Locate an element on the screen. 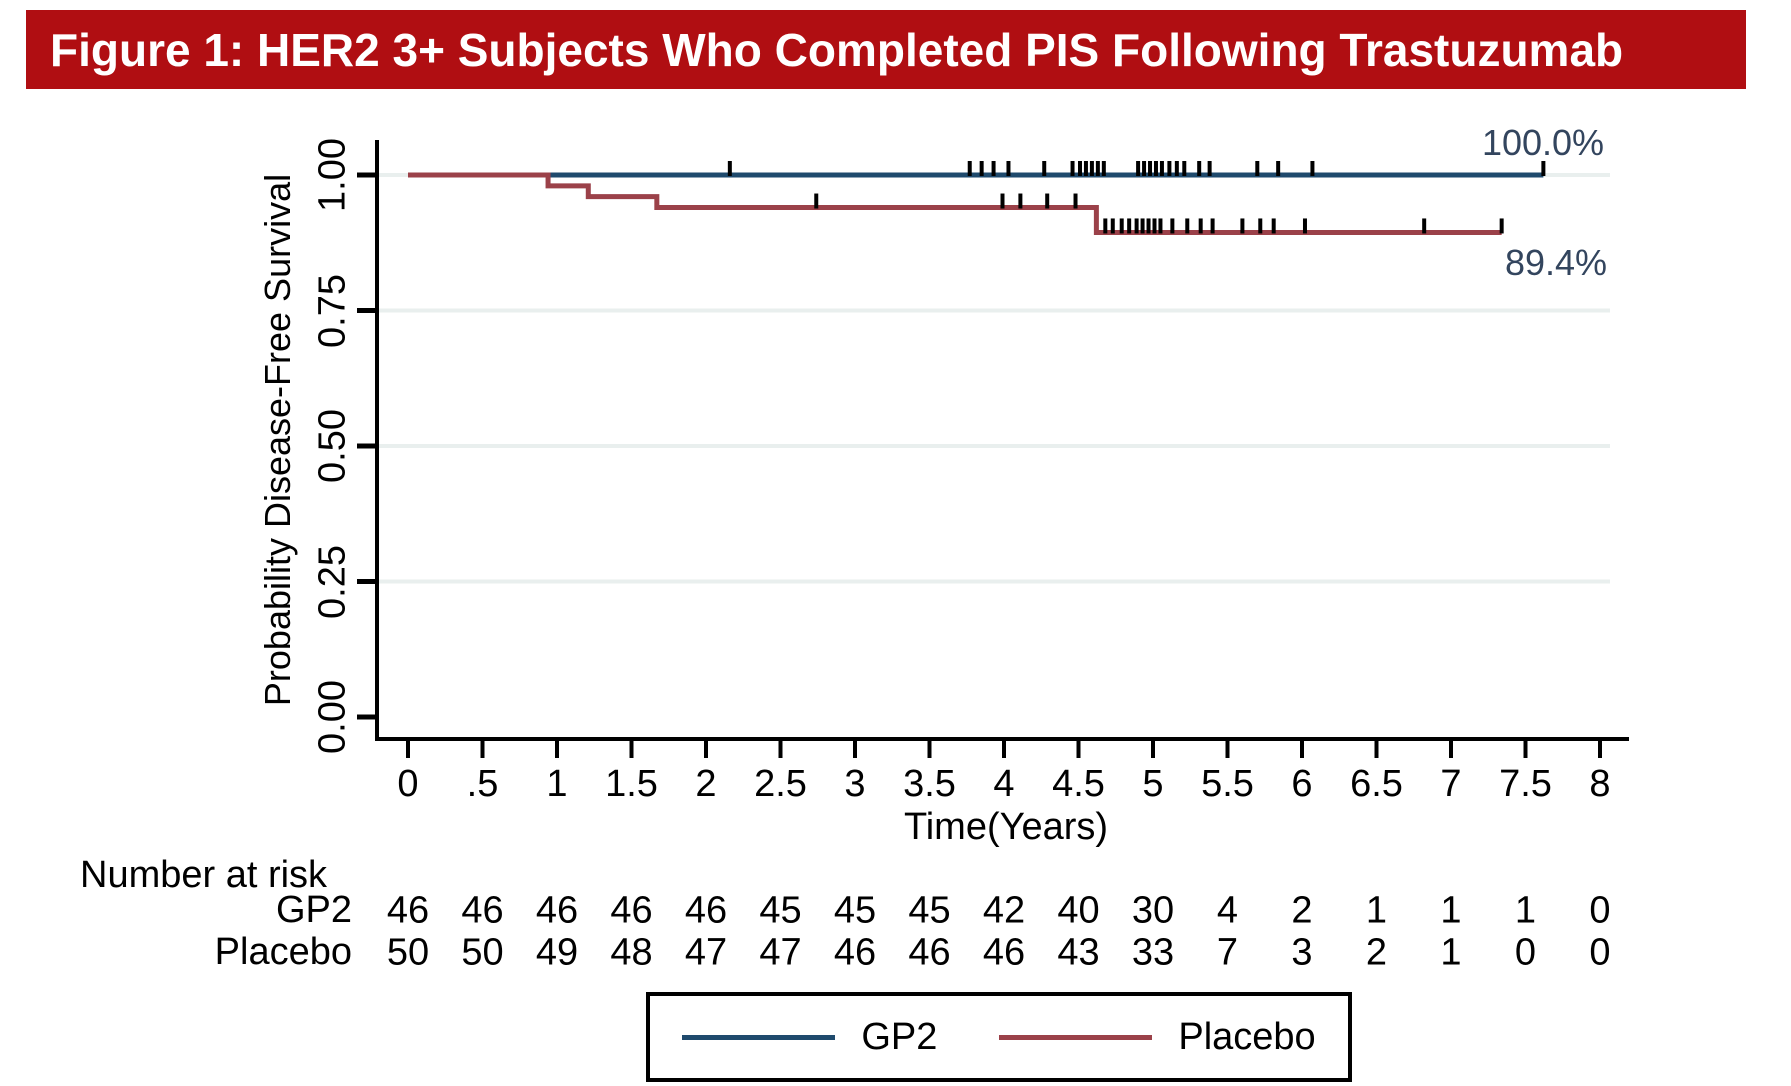  x-tick-label: 0 is located at coordinates (408, 784).